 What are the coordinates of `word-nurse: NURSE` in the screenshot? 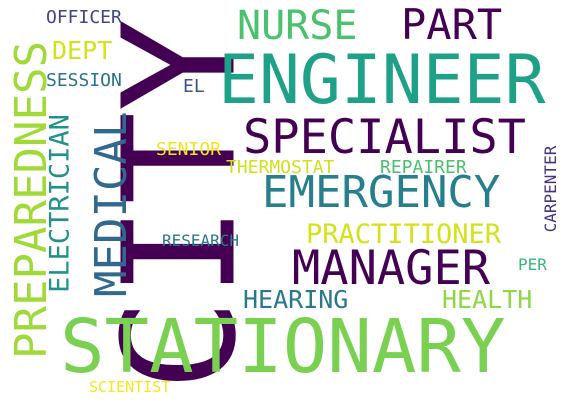 It's located at (297, 26).